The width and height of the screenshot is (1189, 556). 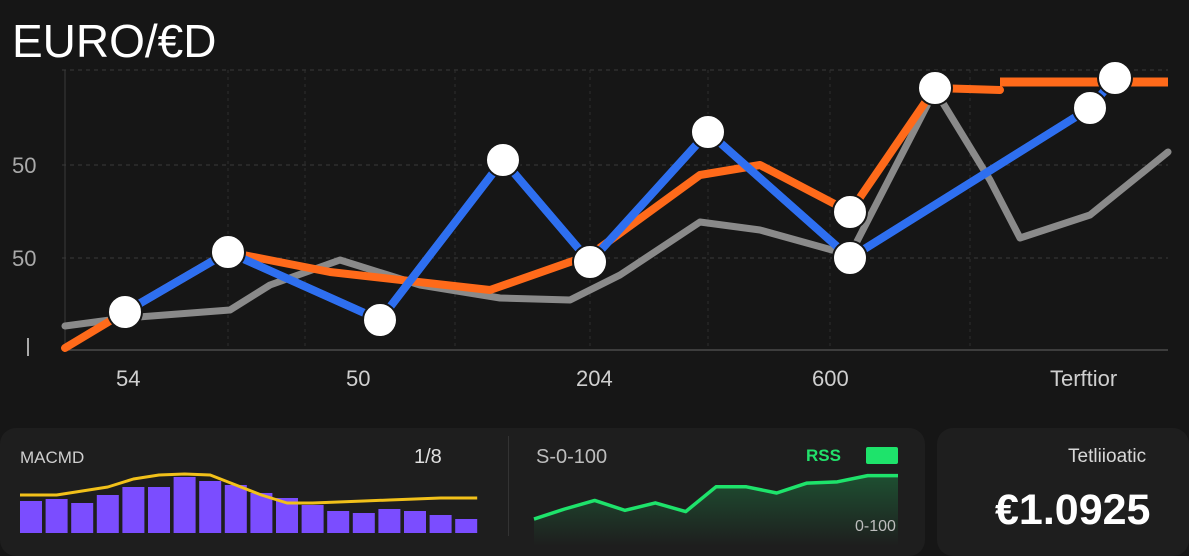 What do you see at coordinates (358, 378) in the screenshot?
I see `x-tick-label: 50` at bounding box center [358, 378].